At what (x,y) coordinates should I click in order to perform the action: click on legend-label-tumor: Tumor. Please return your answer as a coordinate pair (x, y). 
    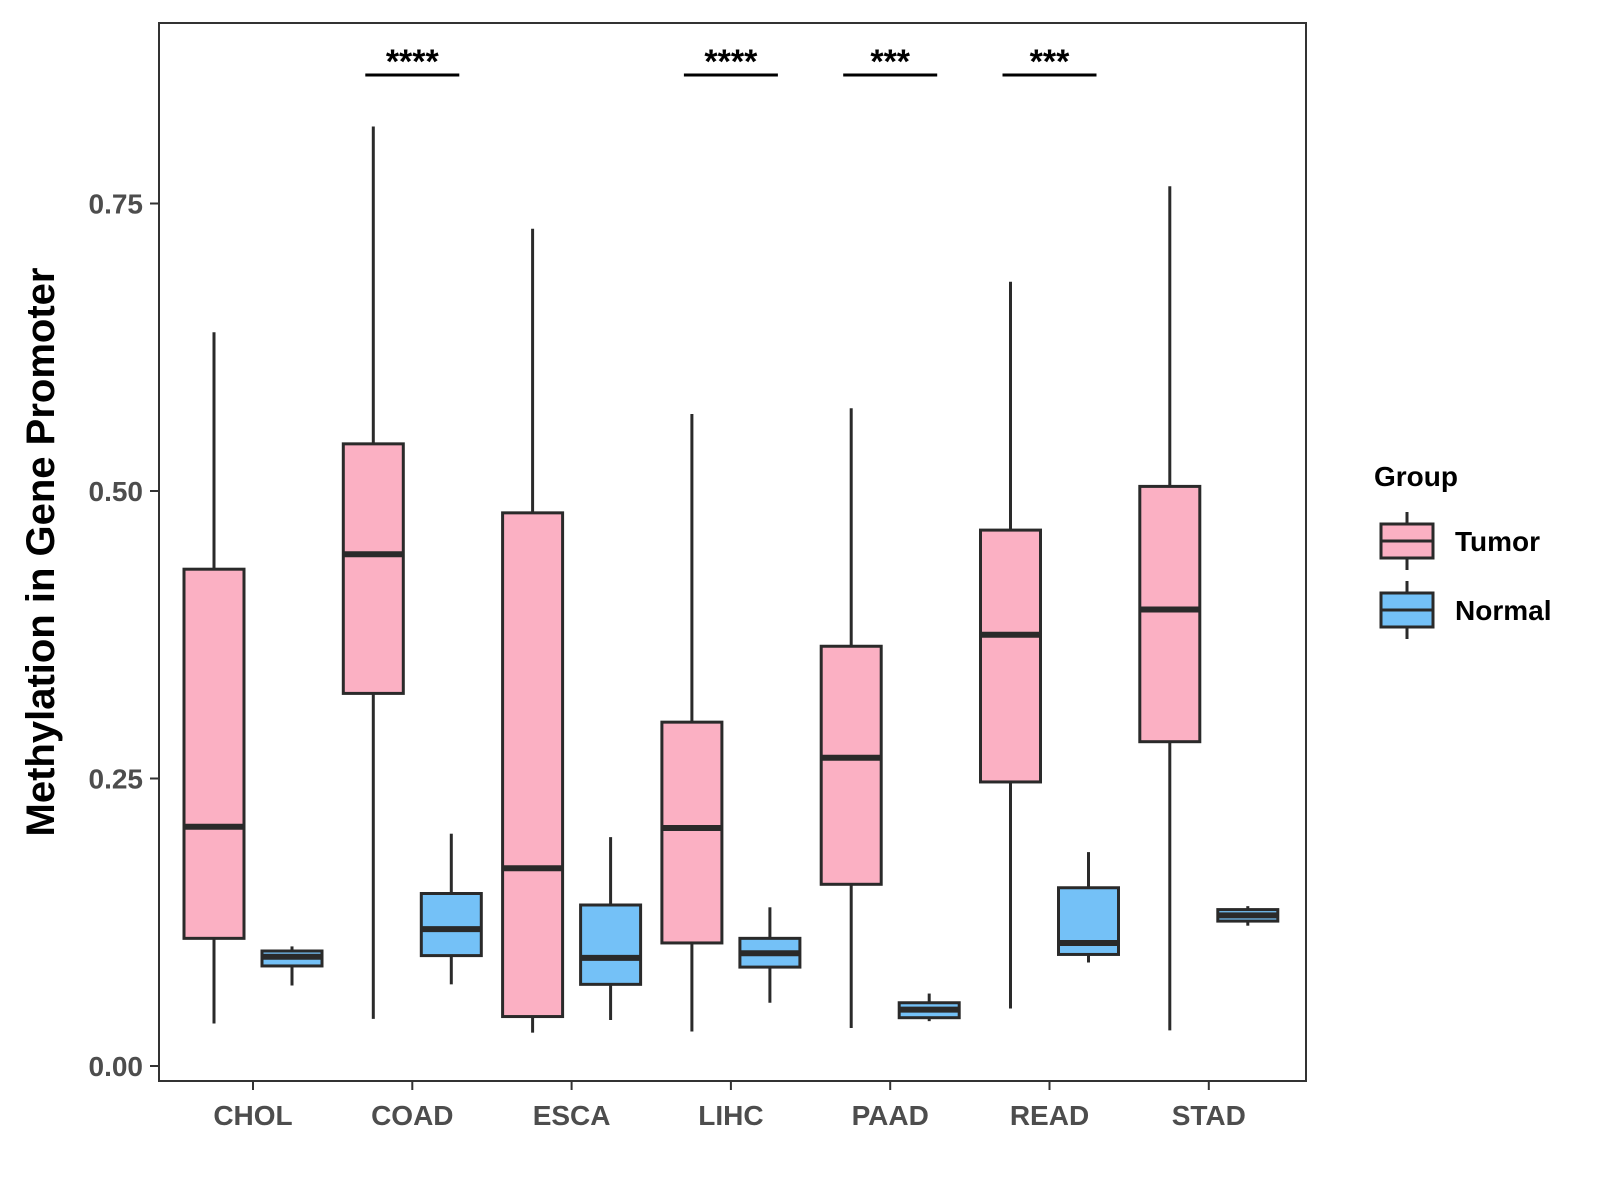
    Looking at the image, I should click on (1497, 541).